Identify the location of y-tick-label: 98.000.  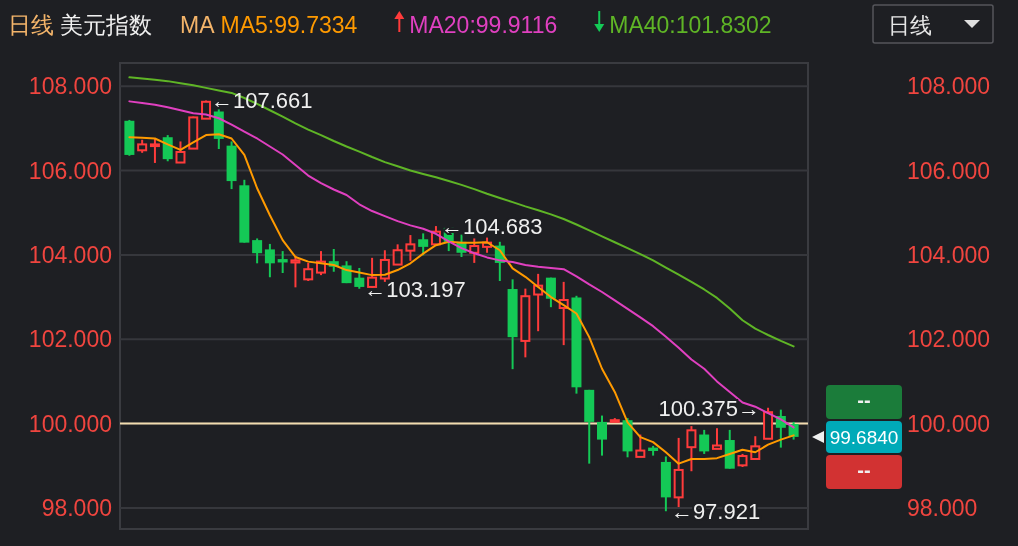
(76, 507).